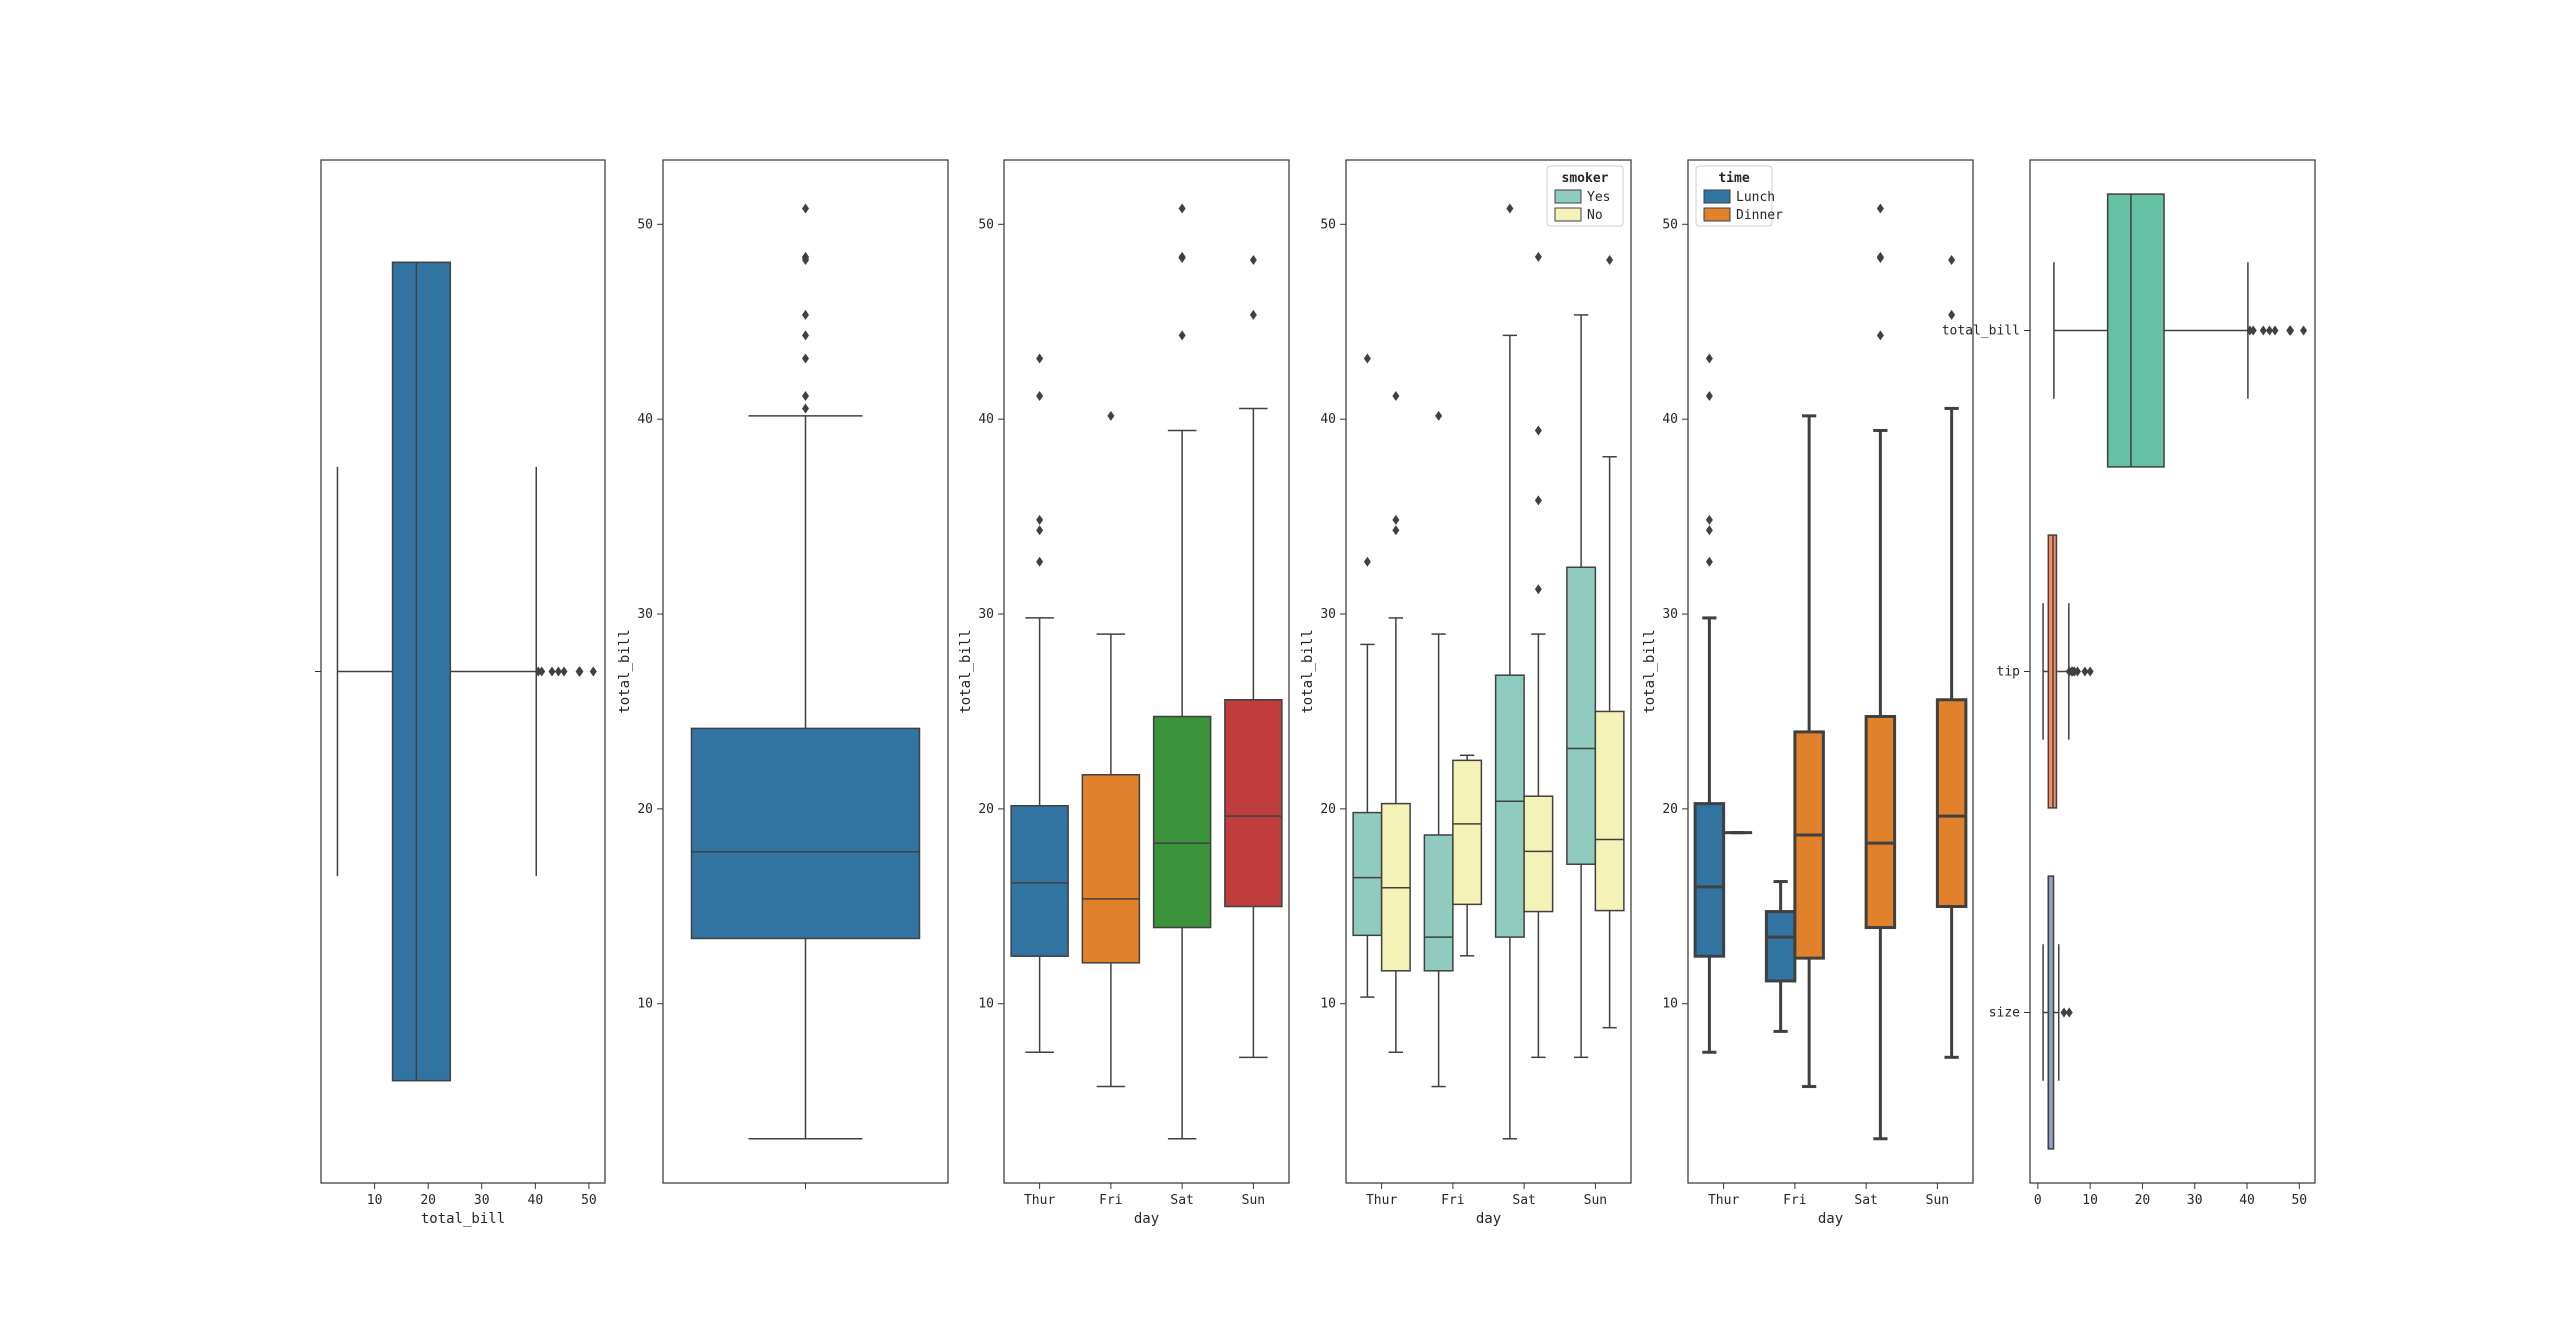 This screenshot has height=1321, width=2560. I want to click on legend-title: time, so click(1733, 178).